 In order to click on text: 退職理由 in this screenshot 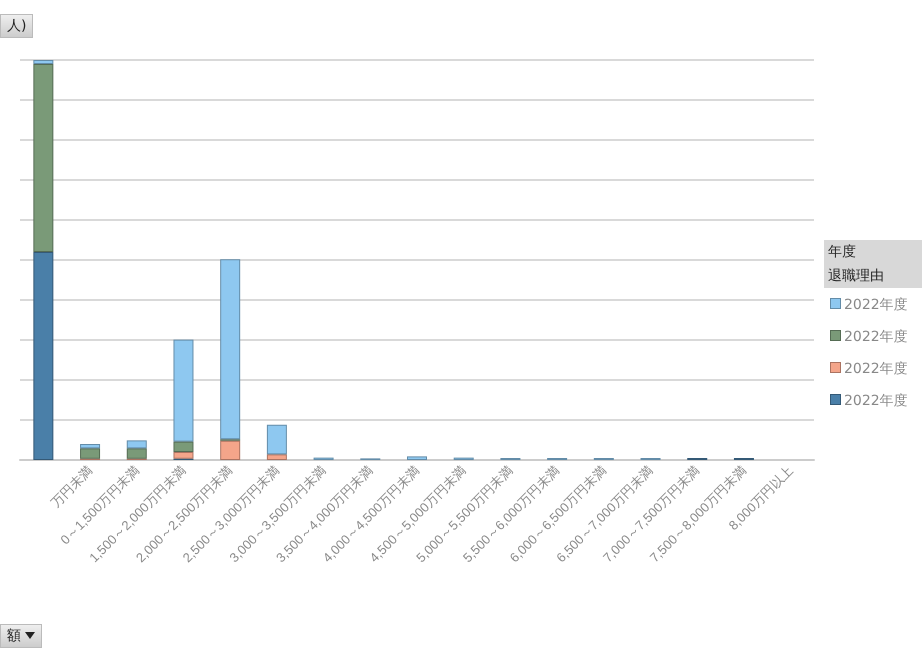, I will do `click(873, 276)`.